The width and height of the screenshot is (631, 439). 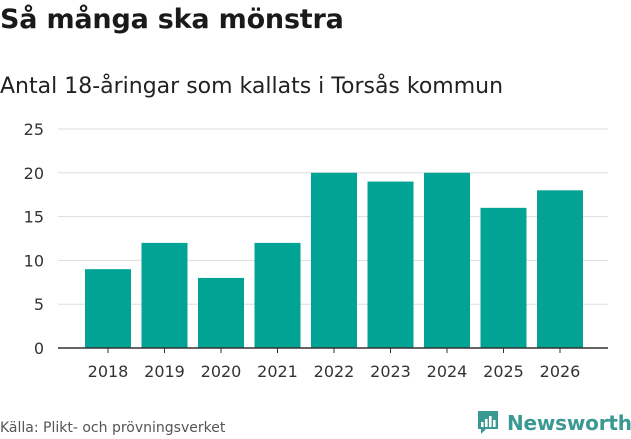 What do you see at coordinates (488, 422) in the screenshot?
I see `newsworthy-logo-icon` at bounding box center [488, 422].